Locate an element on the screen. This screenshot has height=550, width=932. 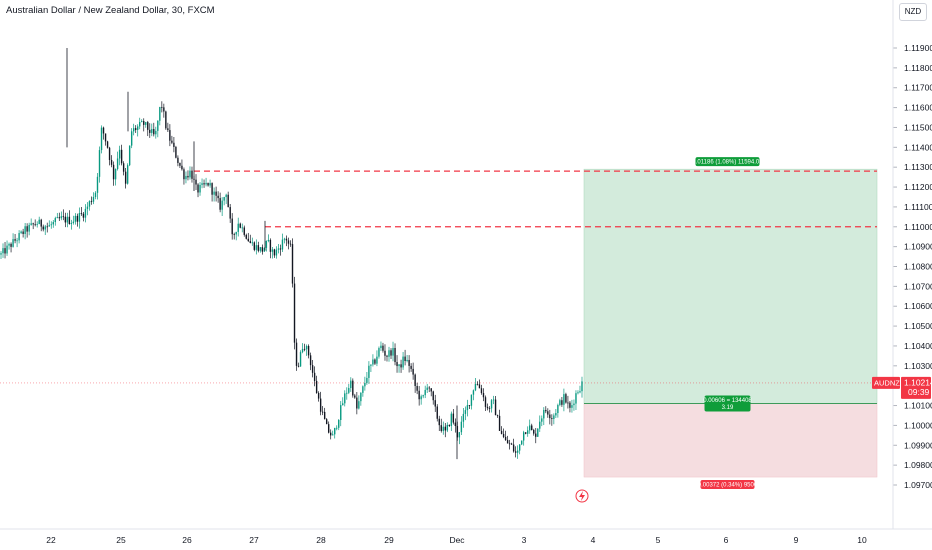
entry-label: 0.00606 = 134408 3.19 is located at coordinates (727, 403).